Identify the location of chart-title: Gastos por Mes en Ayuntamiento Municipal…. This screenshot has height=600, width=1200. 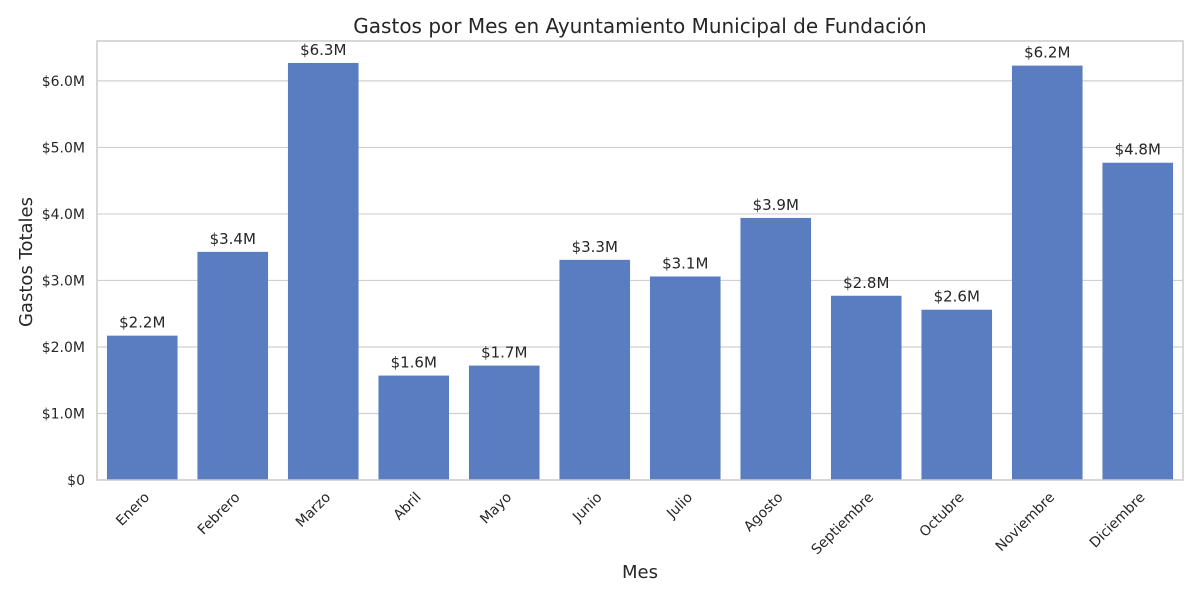
(639, 26).